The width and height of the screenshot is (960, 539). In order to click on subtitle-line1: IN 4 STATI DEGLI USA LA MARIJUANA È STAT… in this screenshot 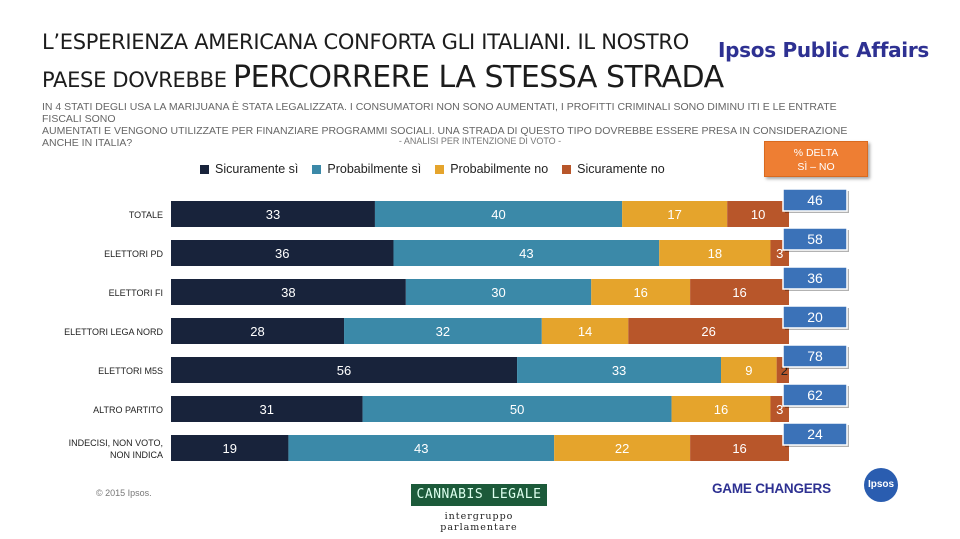, I will do `click(439, 113)`.